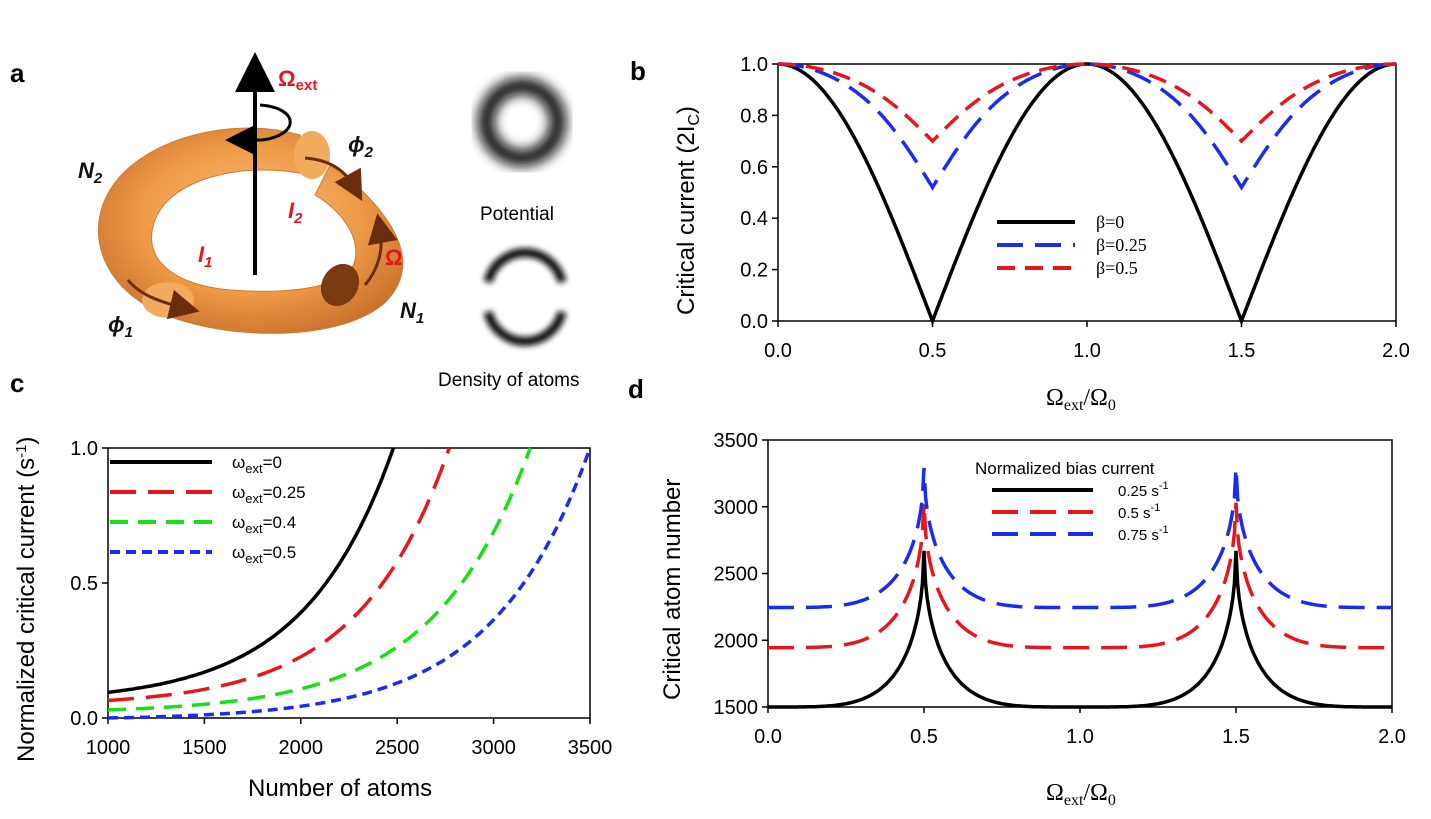 Image resolution: width=1431 pixels, height=819 pixels. What do you see at coordinates (525, 297) in the screenshot?
I see `density-image` at bounding box center [525, 297].